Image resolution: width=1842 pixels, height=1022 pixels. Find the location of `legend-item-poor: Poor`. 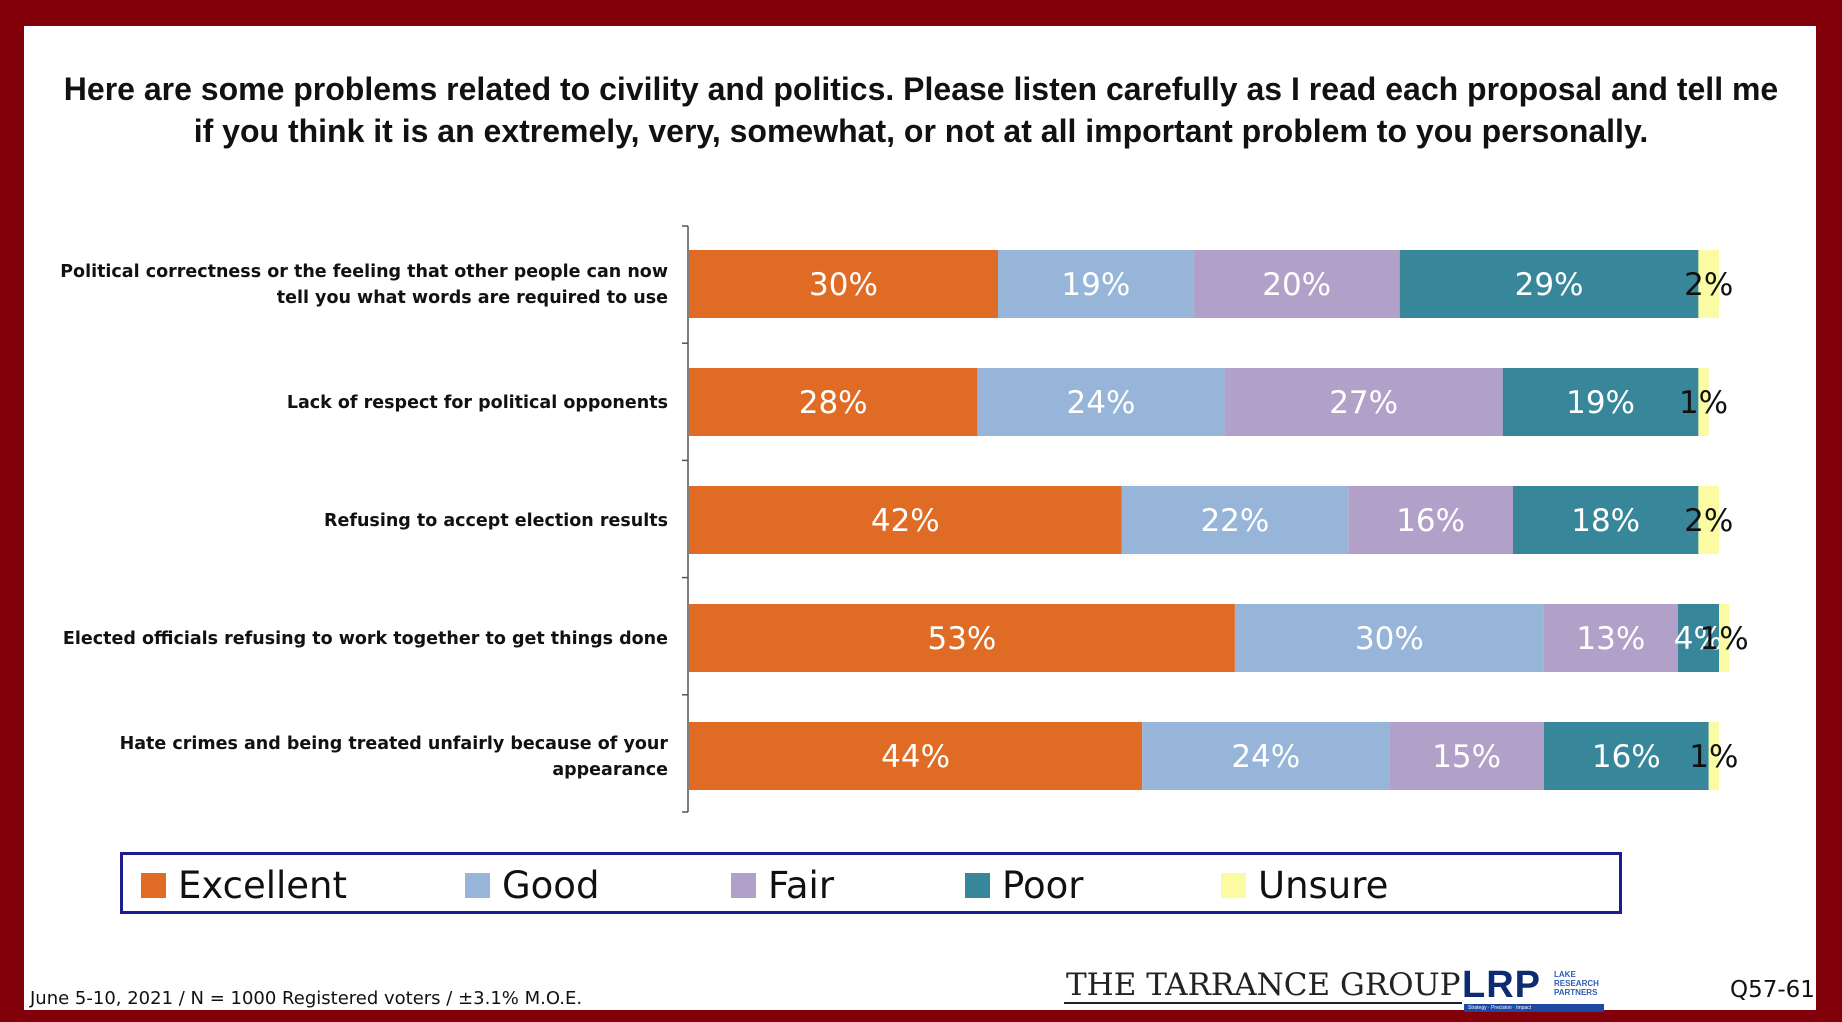

legend-item-poor: Poor is located at coordinates (1024, 885).